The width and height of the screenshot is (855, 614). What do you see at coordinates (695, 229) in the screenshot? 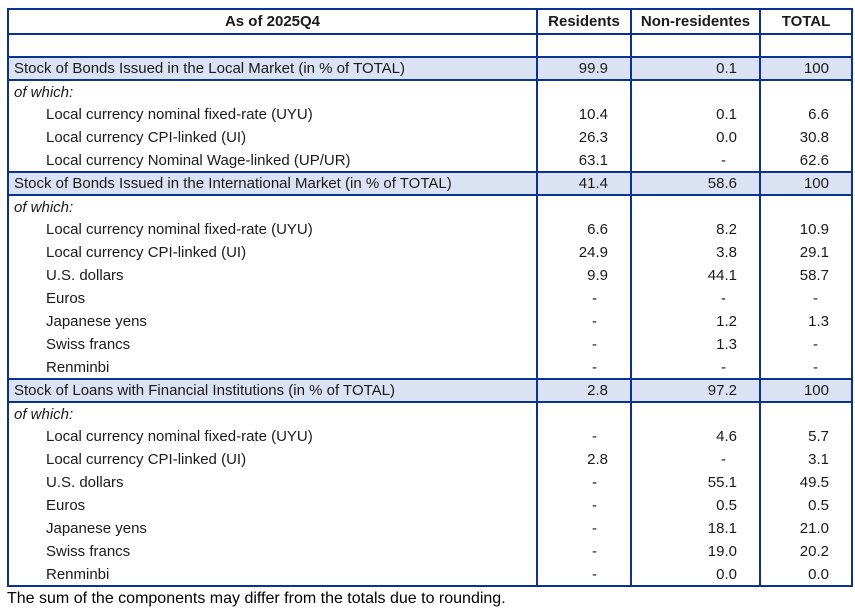
I see `value-cell: 8.2` at bounding box center [695, 229].